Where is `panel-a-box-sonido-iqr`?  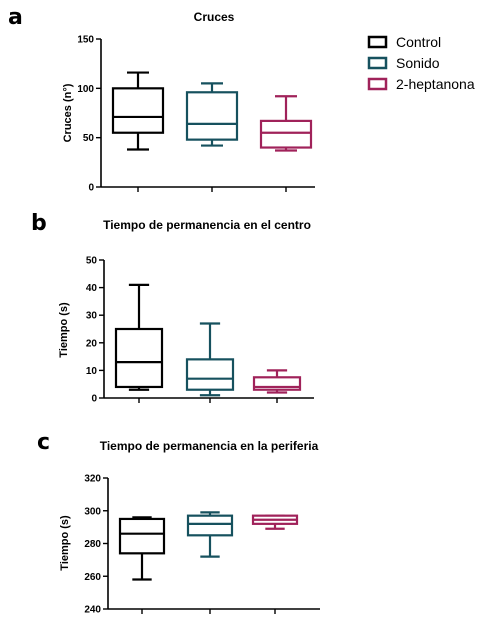
panel-a-box-sonido-iqr is located at coordinates (212, 116).